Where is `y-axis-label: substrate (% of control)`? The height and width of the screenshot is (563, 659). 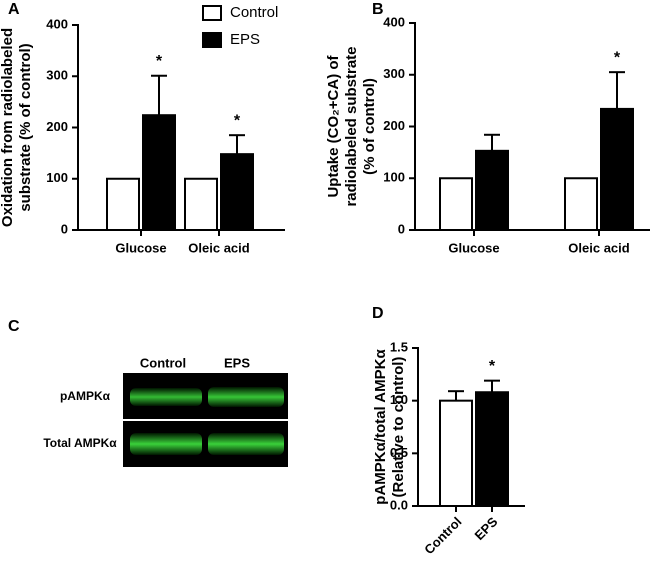
y-axis-label: substrate (% of control) is located at coordinates (25, 127).